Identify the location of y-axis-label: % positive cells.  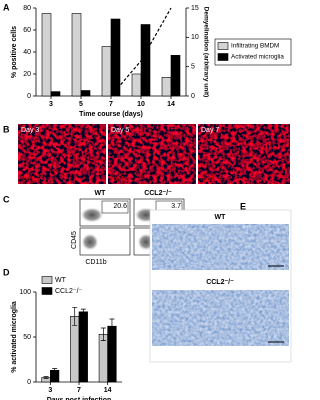
(14, 52).